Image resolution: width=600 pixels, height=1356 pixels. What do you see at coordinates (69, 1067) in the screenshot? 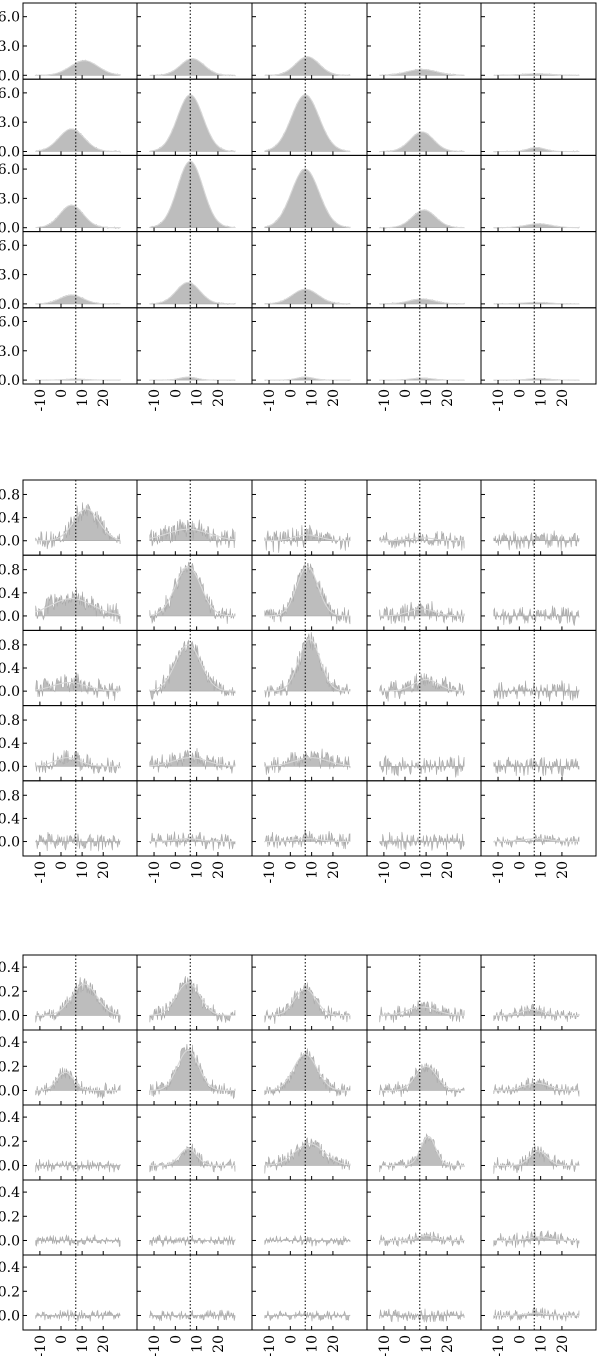
I see `panel-r2-c1: 0.0 0.2 0.4` at bounding box center [69, 1067].